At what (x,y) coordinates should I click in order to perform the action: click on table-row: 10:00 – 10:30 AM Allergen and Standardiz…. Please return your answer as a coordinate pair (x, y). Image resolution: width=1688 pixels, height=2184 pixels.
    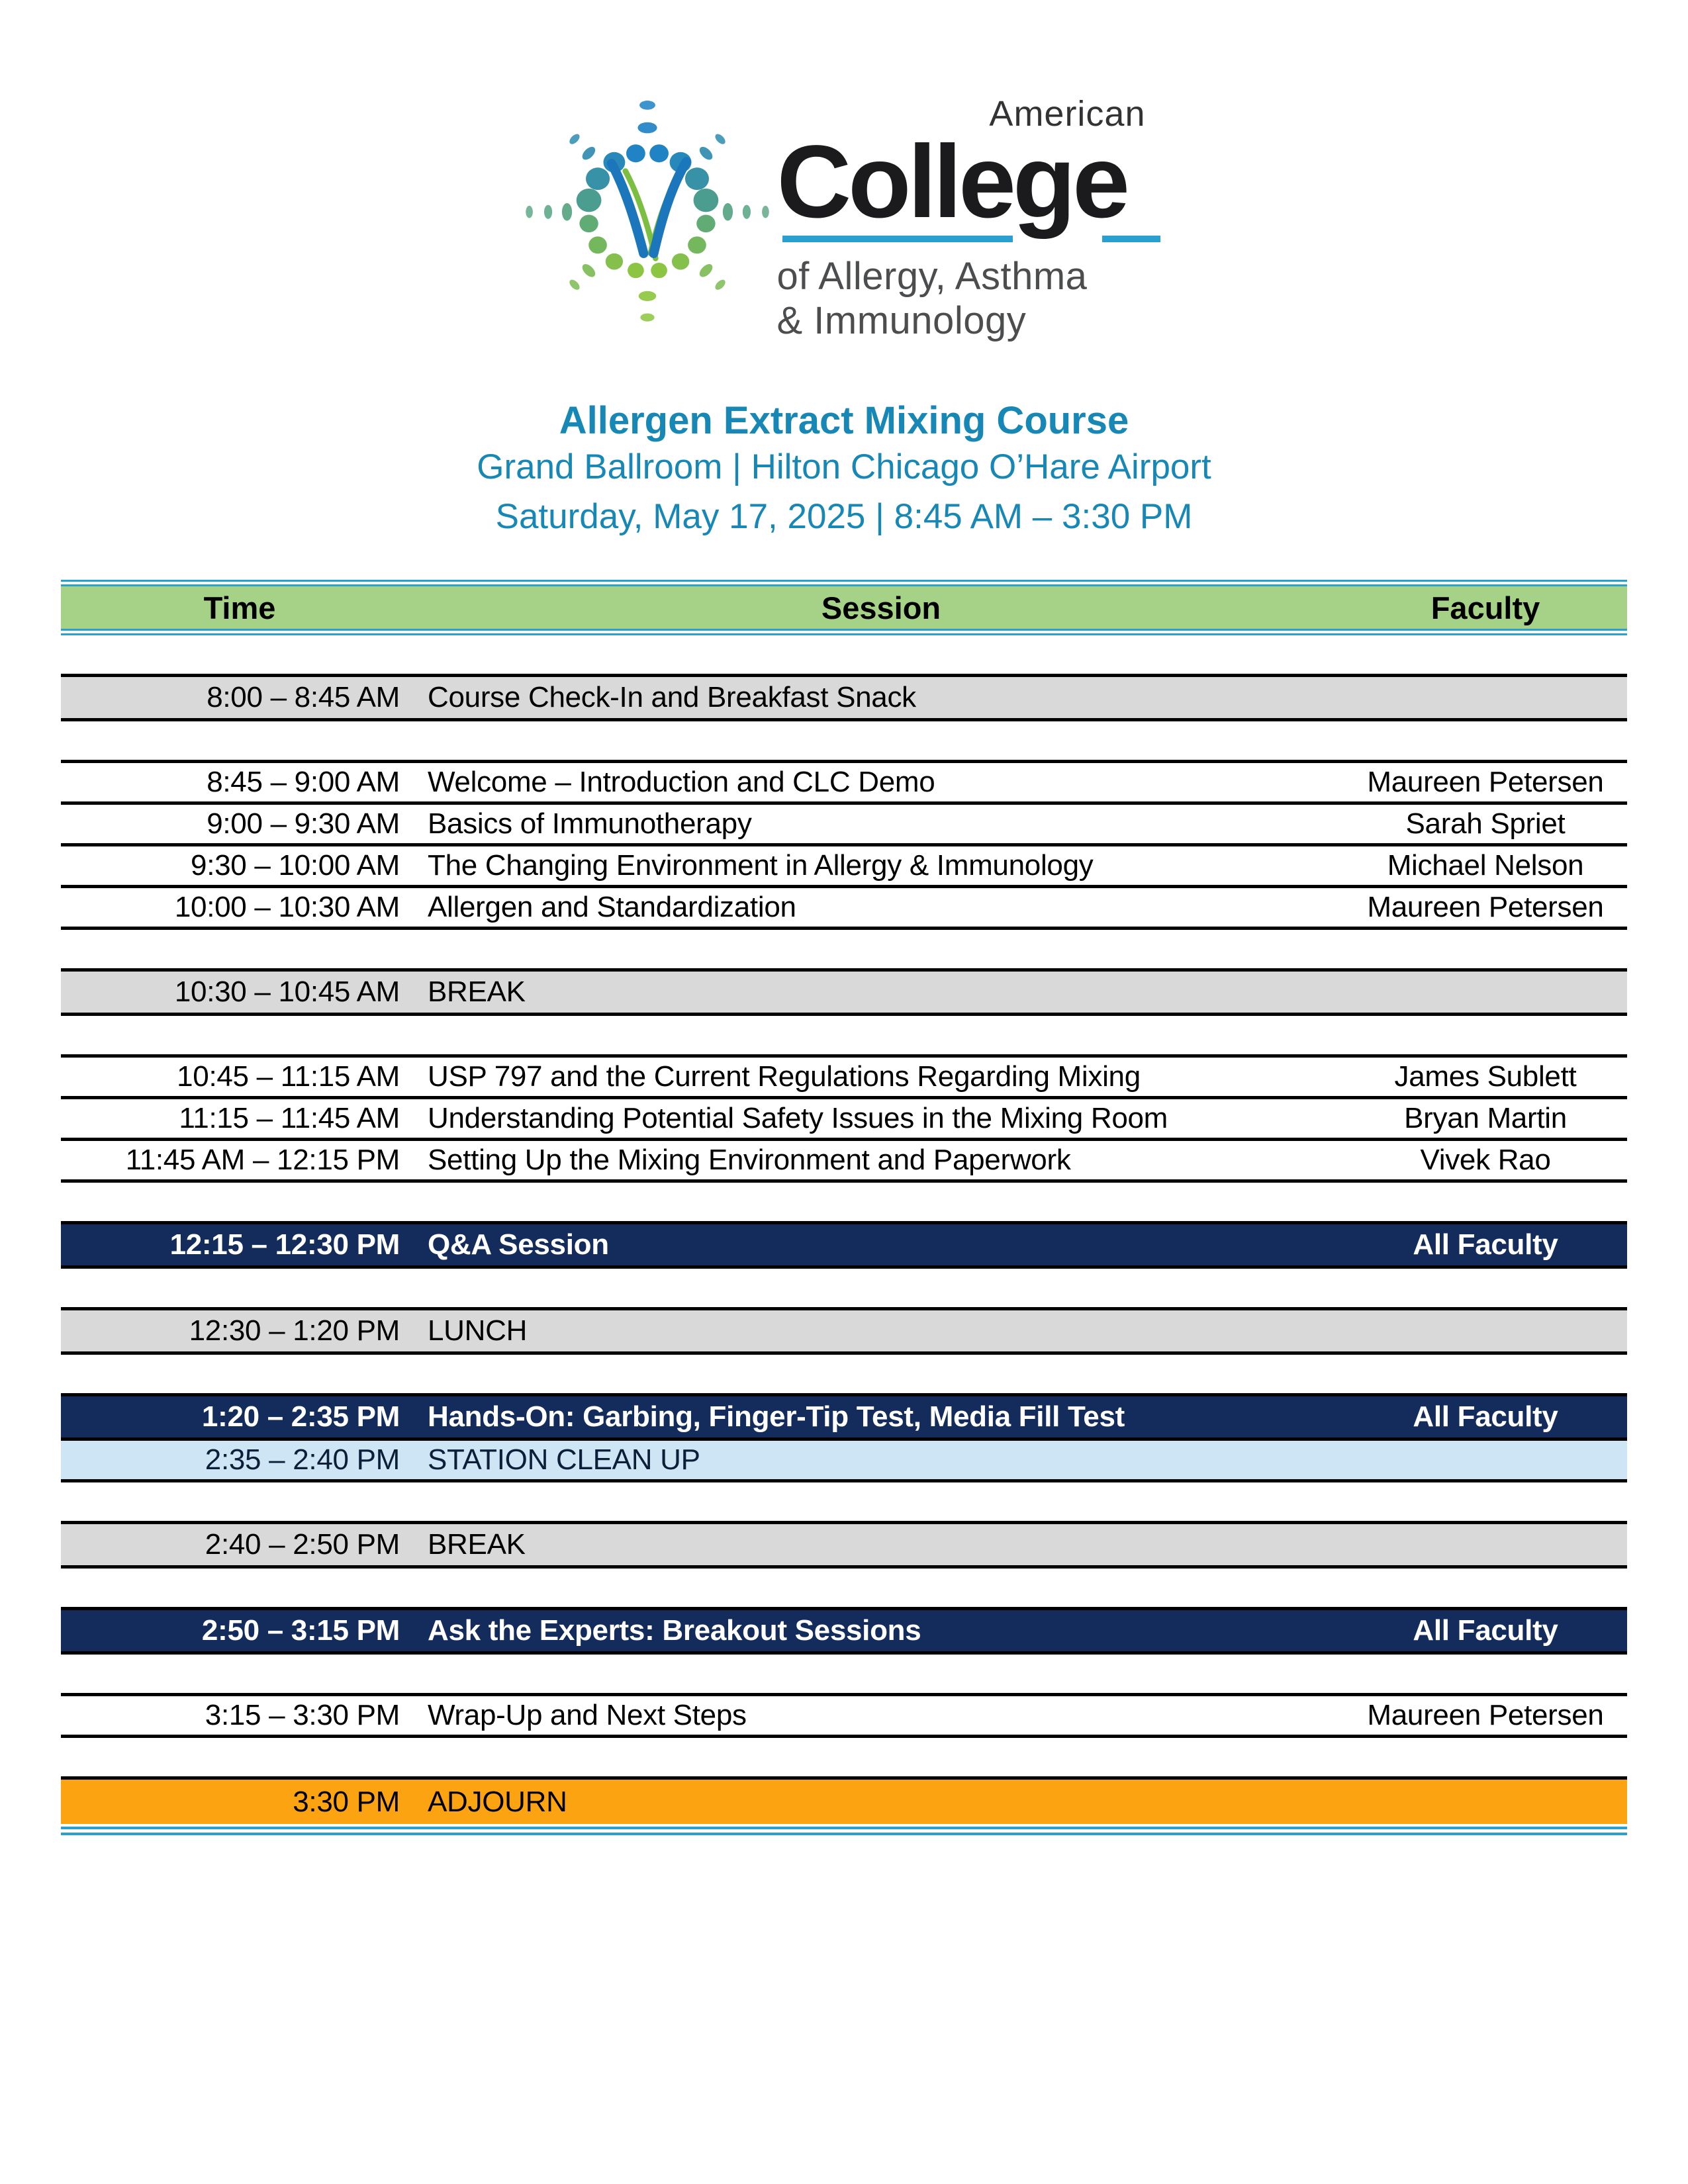
    Looking at the image, I should click on (844, 909).